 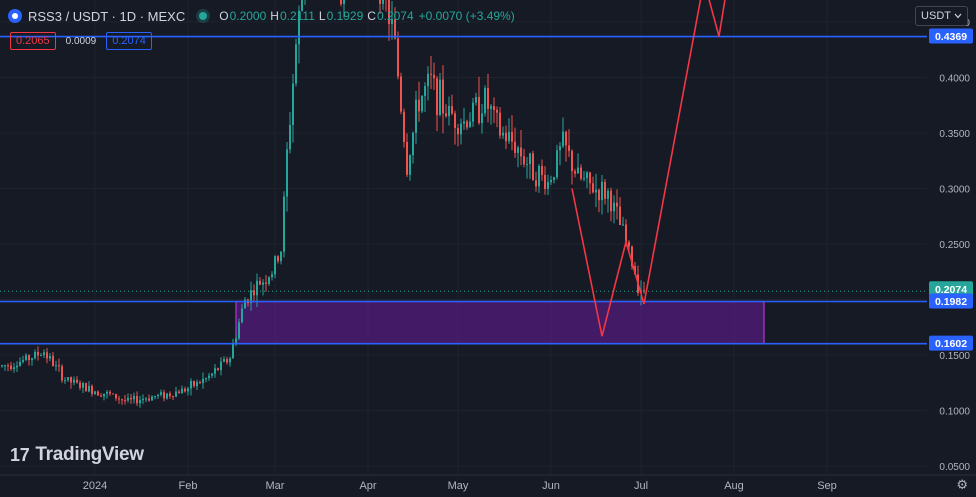 I want to click on currency-label: USDT, so click(x=936, y=16).